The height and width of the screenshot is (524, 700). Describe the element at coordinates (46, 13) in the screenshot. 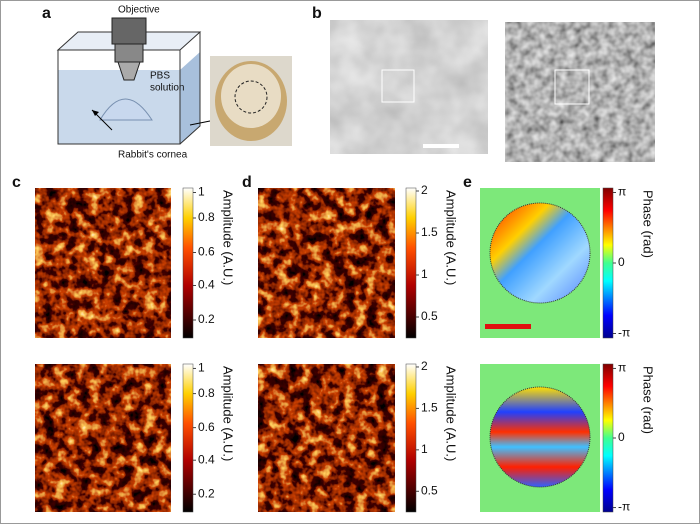

I see `panel-label: a` at that location.